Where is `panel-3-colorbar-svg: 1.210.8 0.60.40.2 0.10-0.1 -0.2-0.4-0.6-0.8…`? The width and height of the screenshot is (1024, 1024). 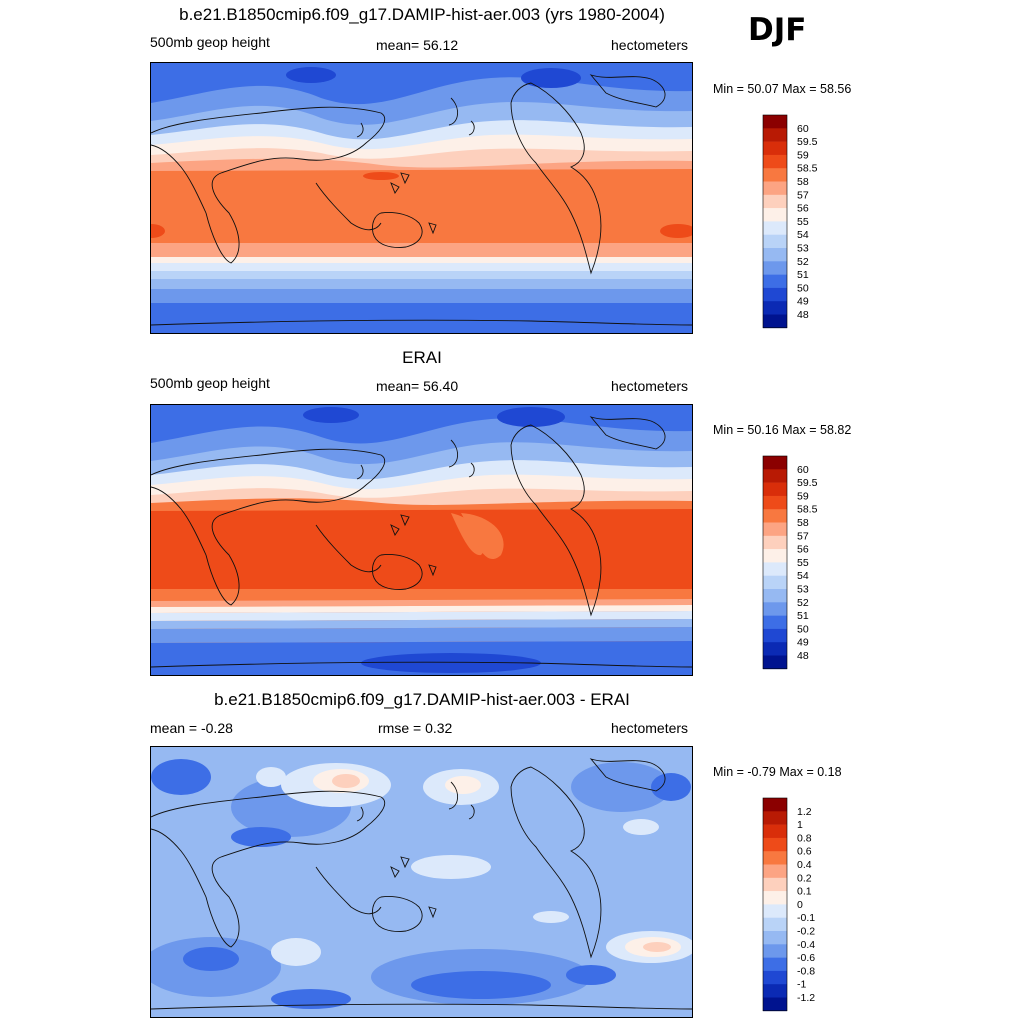
panel-3-colorbar-svg: 1.210.8 0.60.40.2 0.10-0.1 -0.2-0.4-0.6-0.8… is located at coordinates (788, 904).